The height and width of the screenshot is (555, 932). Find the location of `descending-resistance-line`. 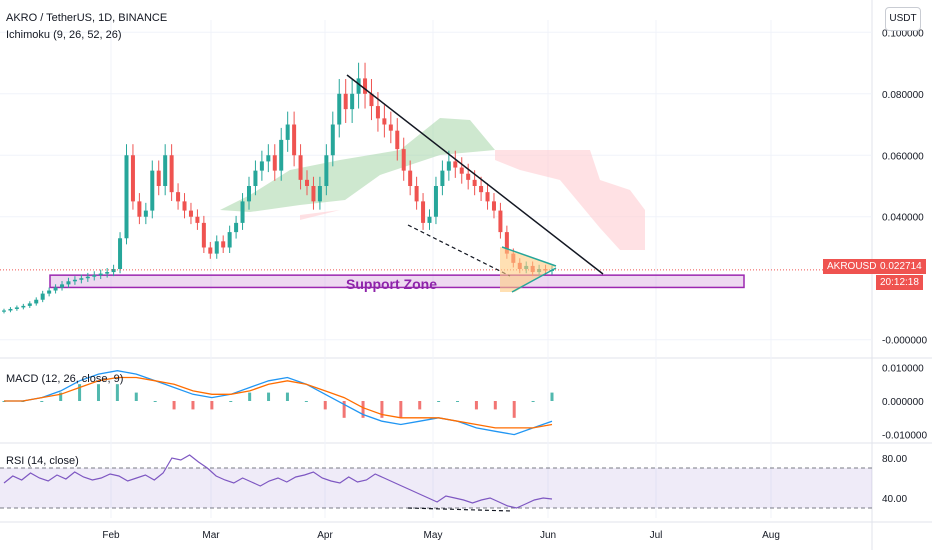

descending-resistance-line is located at coordinates (475, 174).